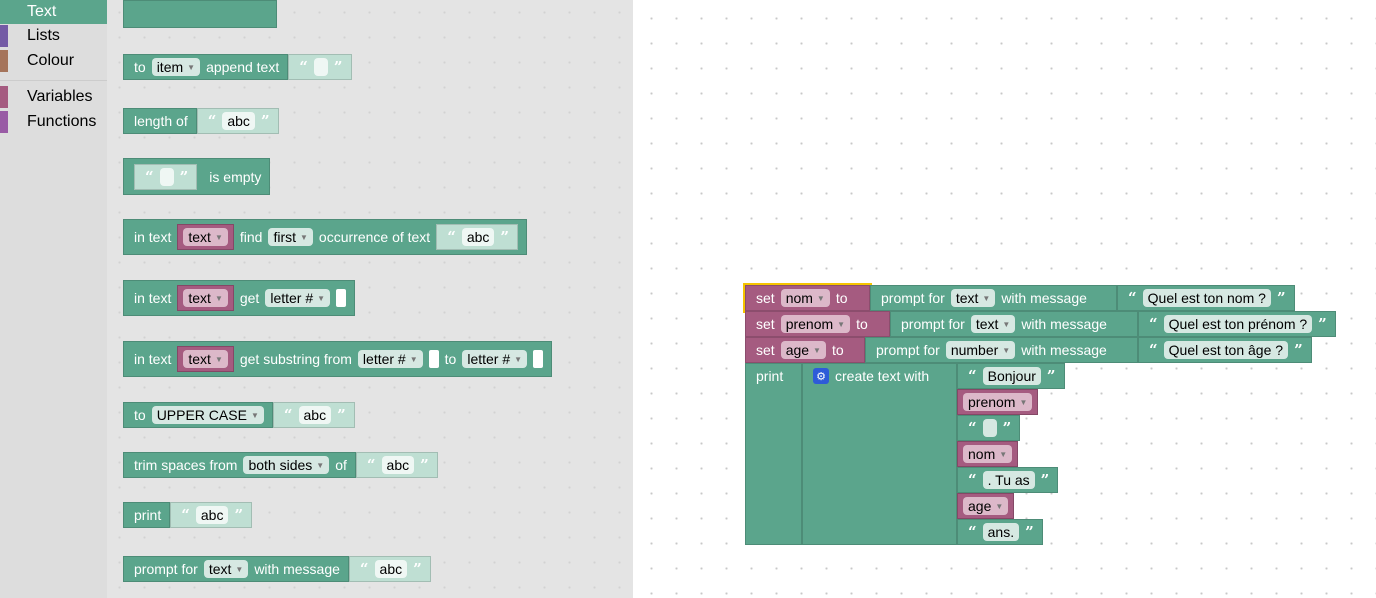 The width and height of the screenshot is (1376, 598). I want to click on variable-block: age ▼, so click(986, 506).